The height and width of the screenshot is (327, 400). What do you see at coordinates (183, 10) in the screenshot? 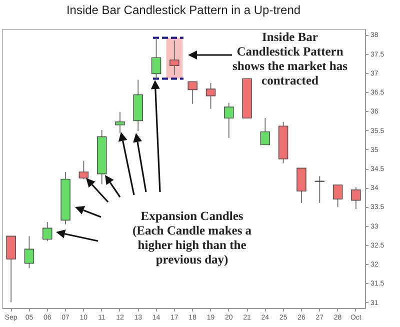
I see `chart-title: Inside Bar Candlestick Pattern in a Up-trend` at bounding box center [183, 10].